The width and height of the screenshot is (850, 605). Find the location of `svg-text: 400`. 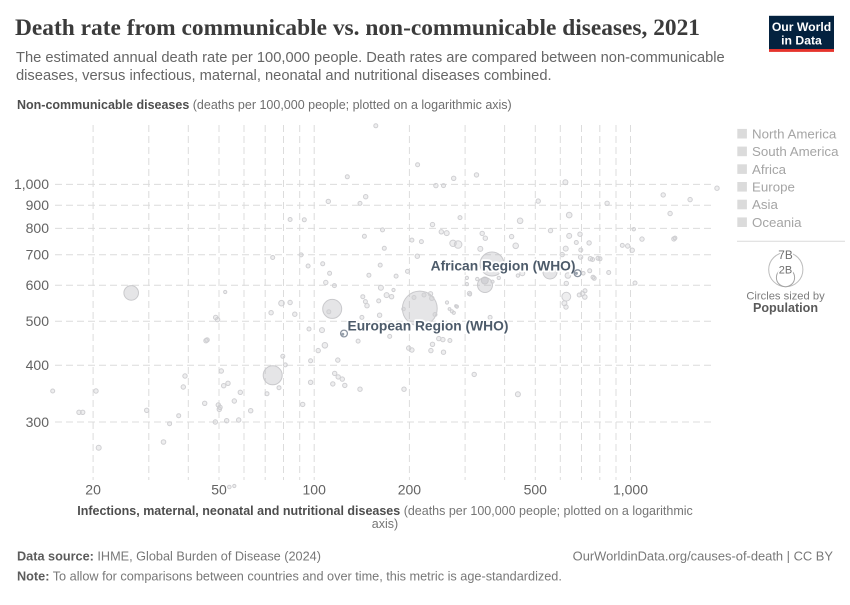

svg-text: 400 is located at coordinates (38, 365).